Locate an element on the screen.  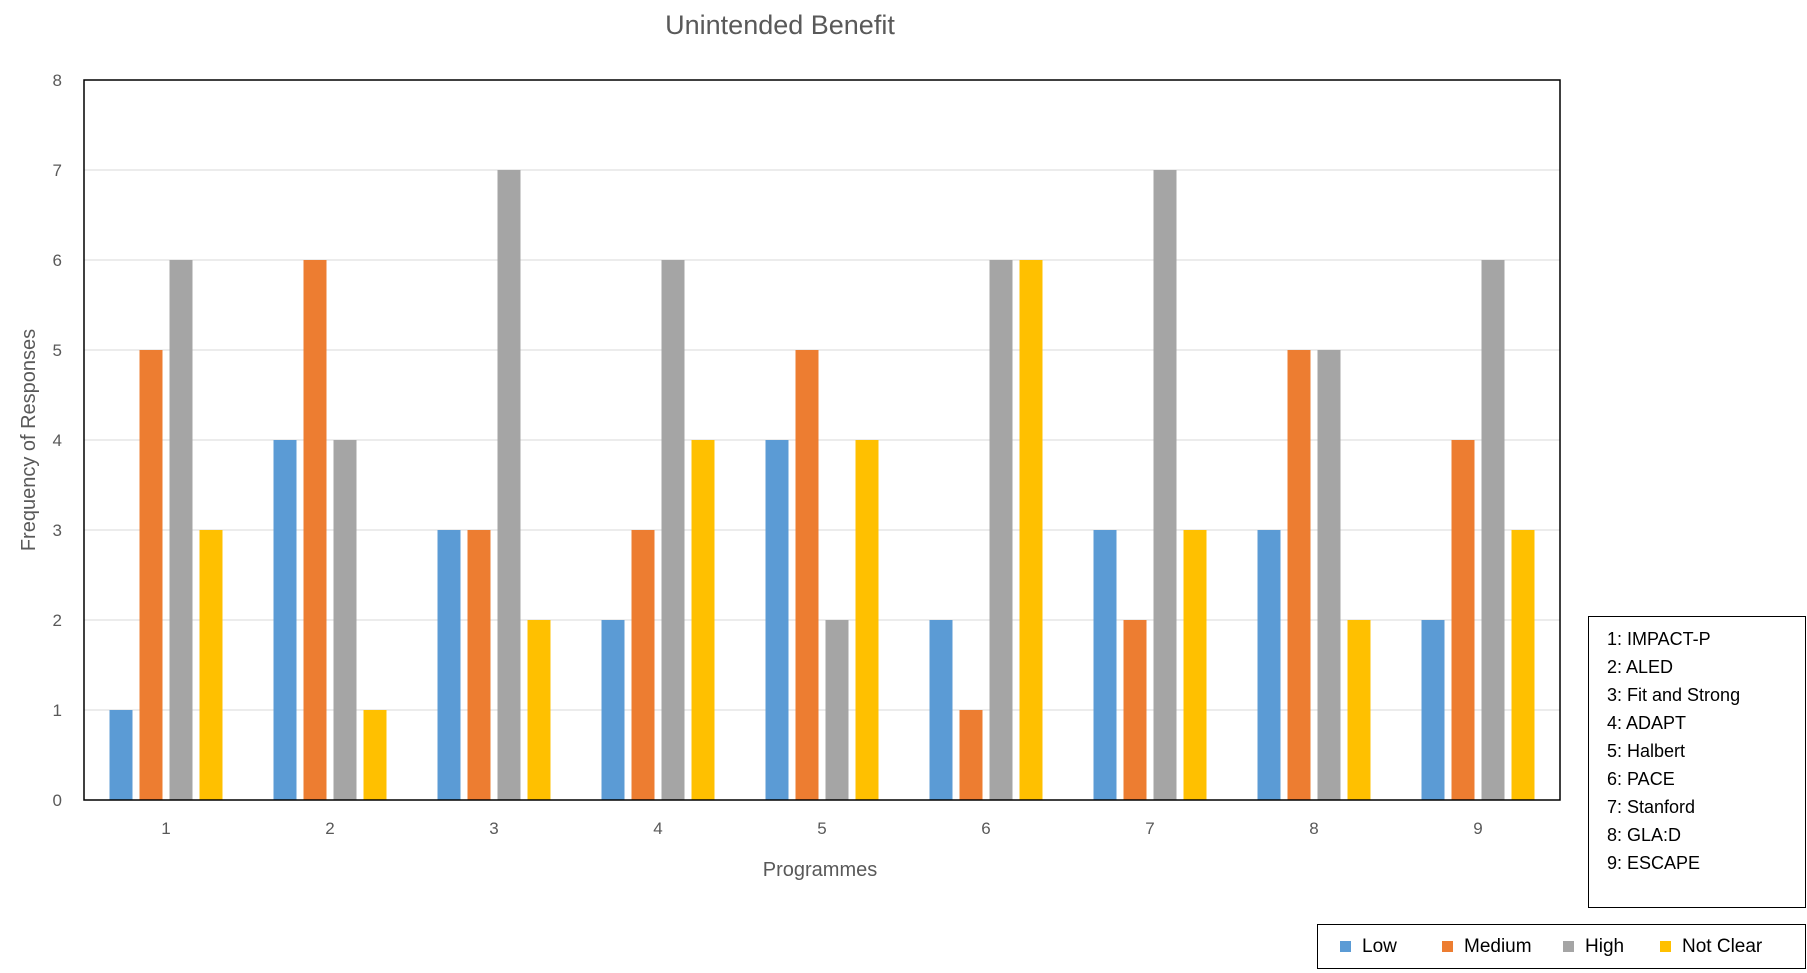
legend-item-high: High is located at coordinates (1593, 946).